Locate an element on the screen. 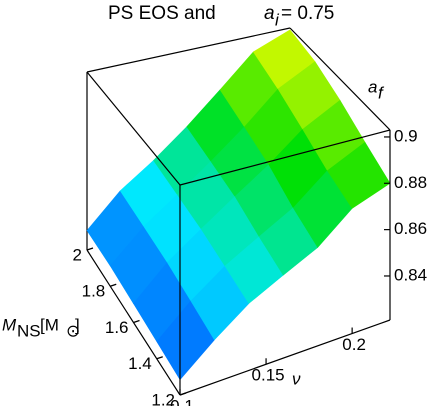  x-label: ν is located at coordinates (296, 378).